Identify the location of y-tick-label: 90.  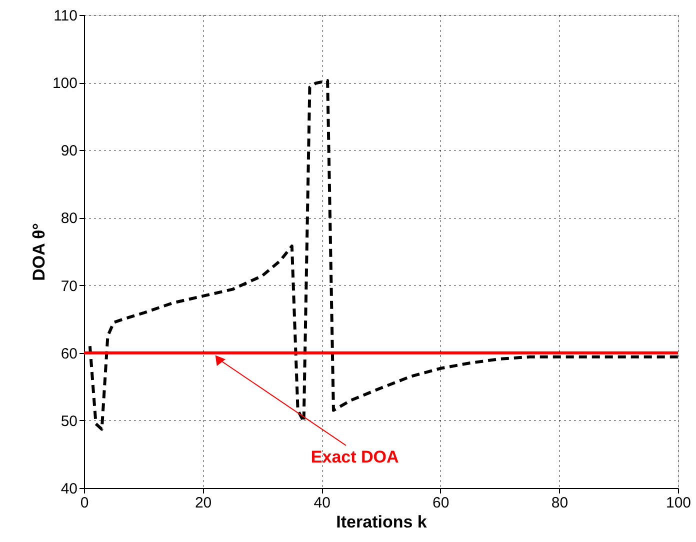
(69, 151).